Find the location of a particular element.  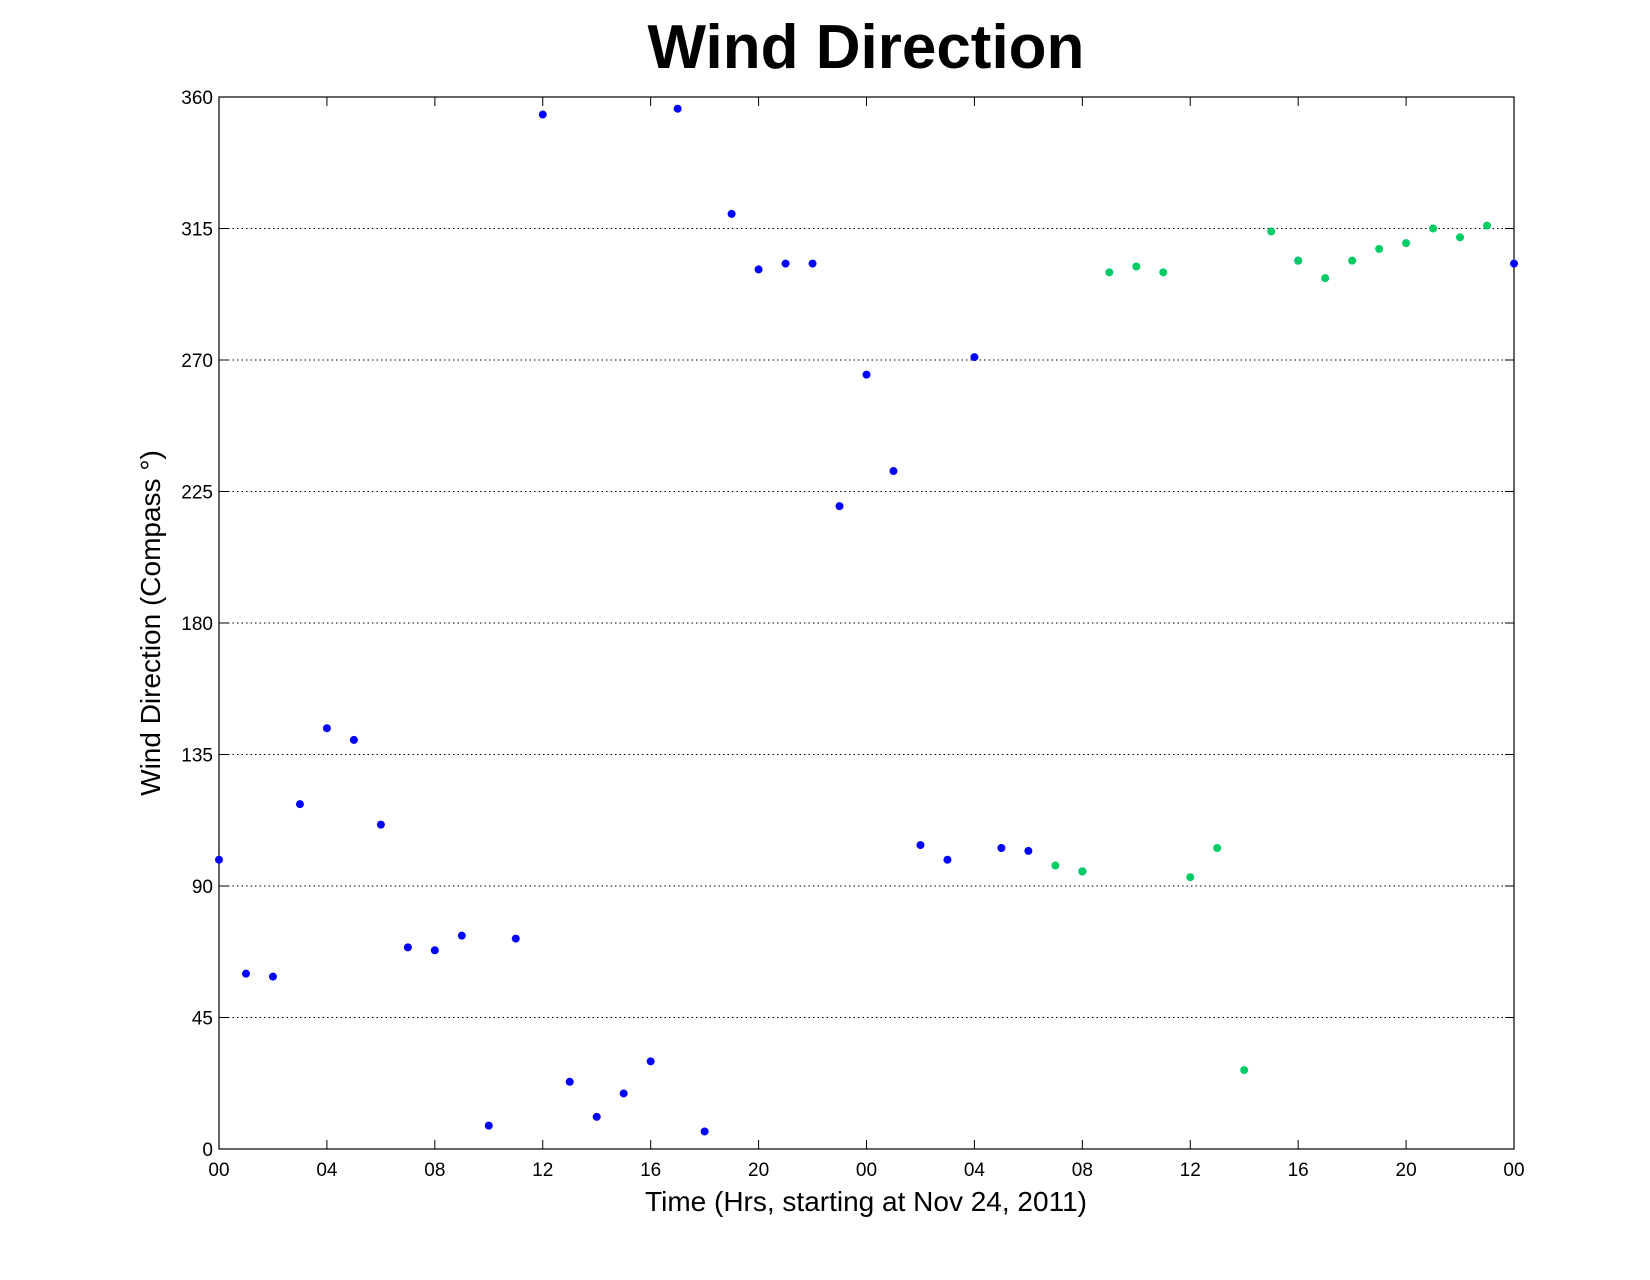

y-tick-label: 360 is located at coordinates (197, 98).